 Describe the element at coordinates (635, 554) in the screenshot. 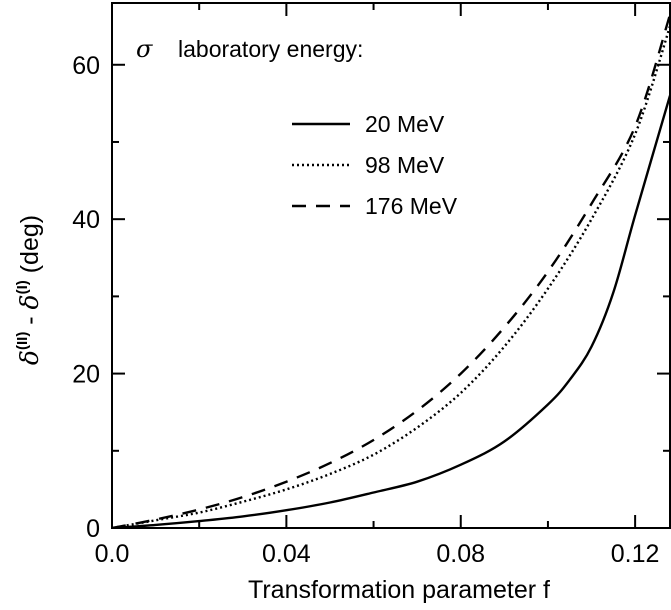

I see `x-tick-label: 0.12` at that location.